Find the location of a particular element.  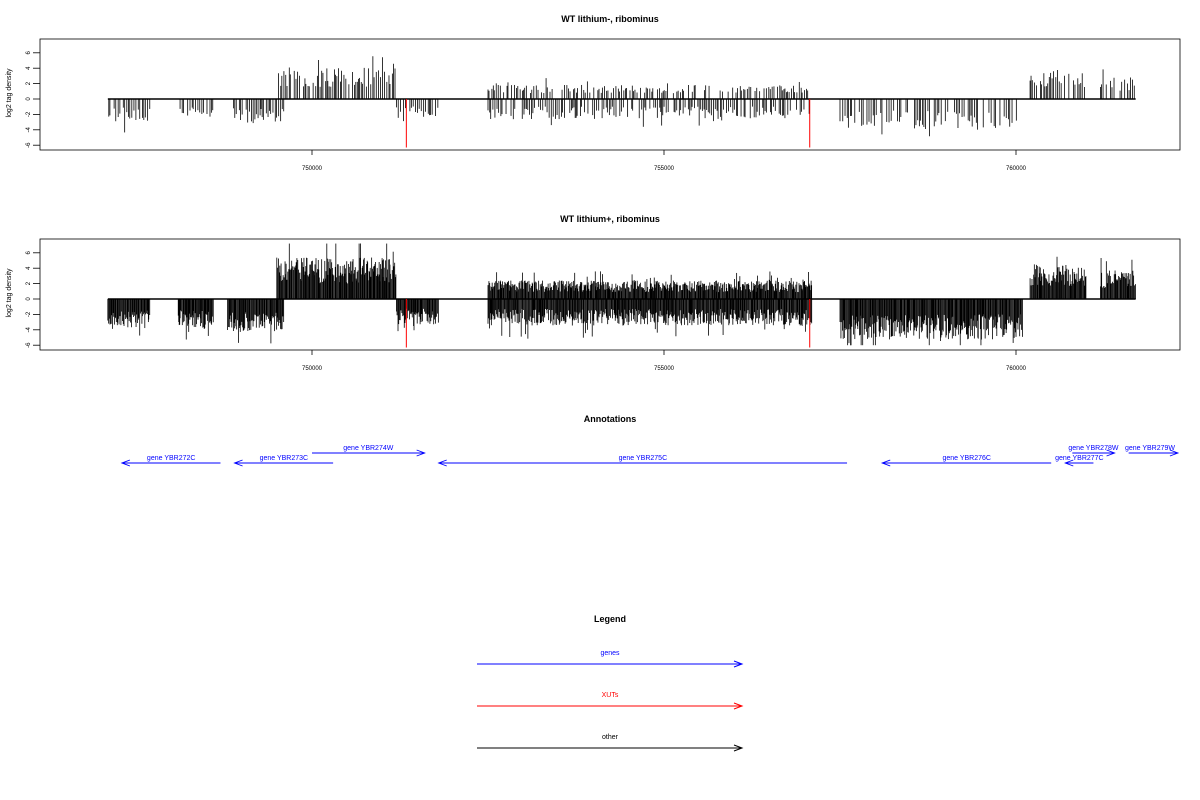

annotation-label: gene YBR275C is located at coordinates (643, 458).